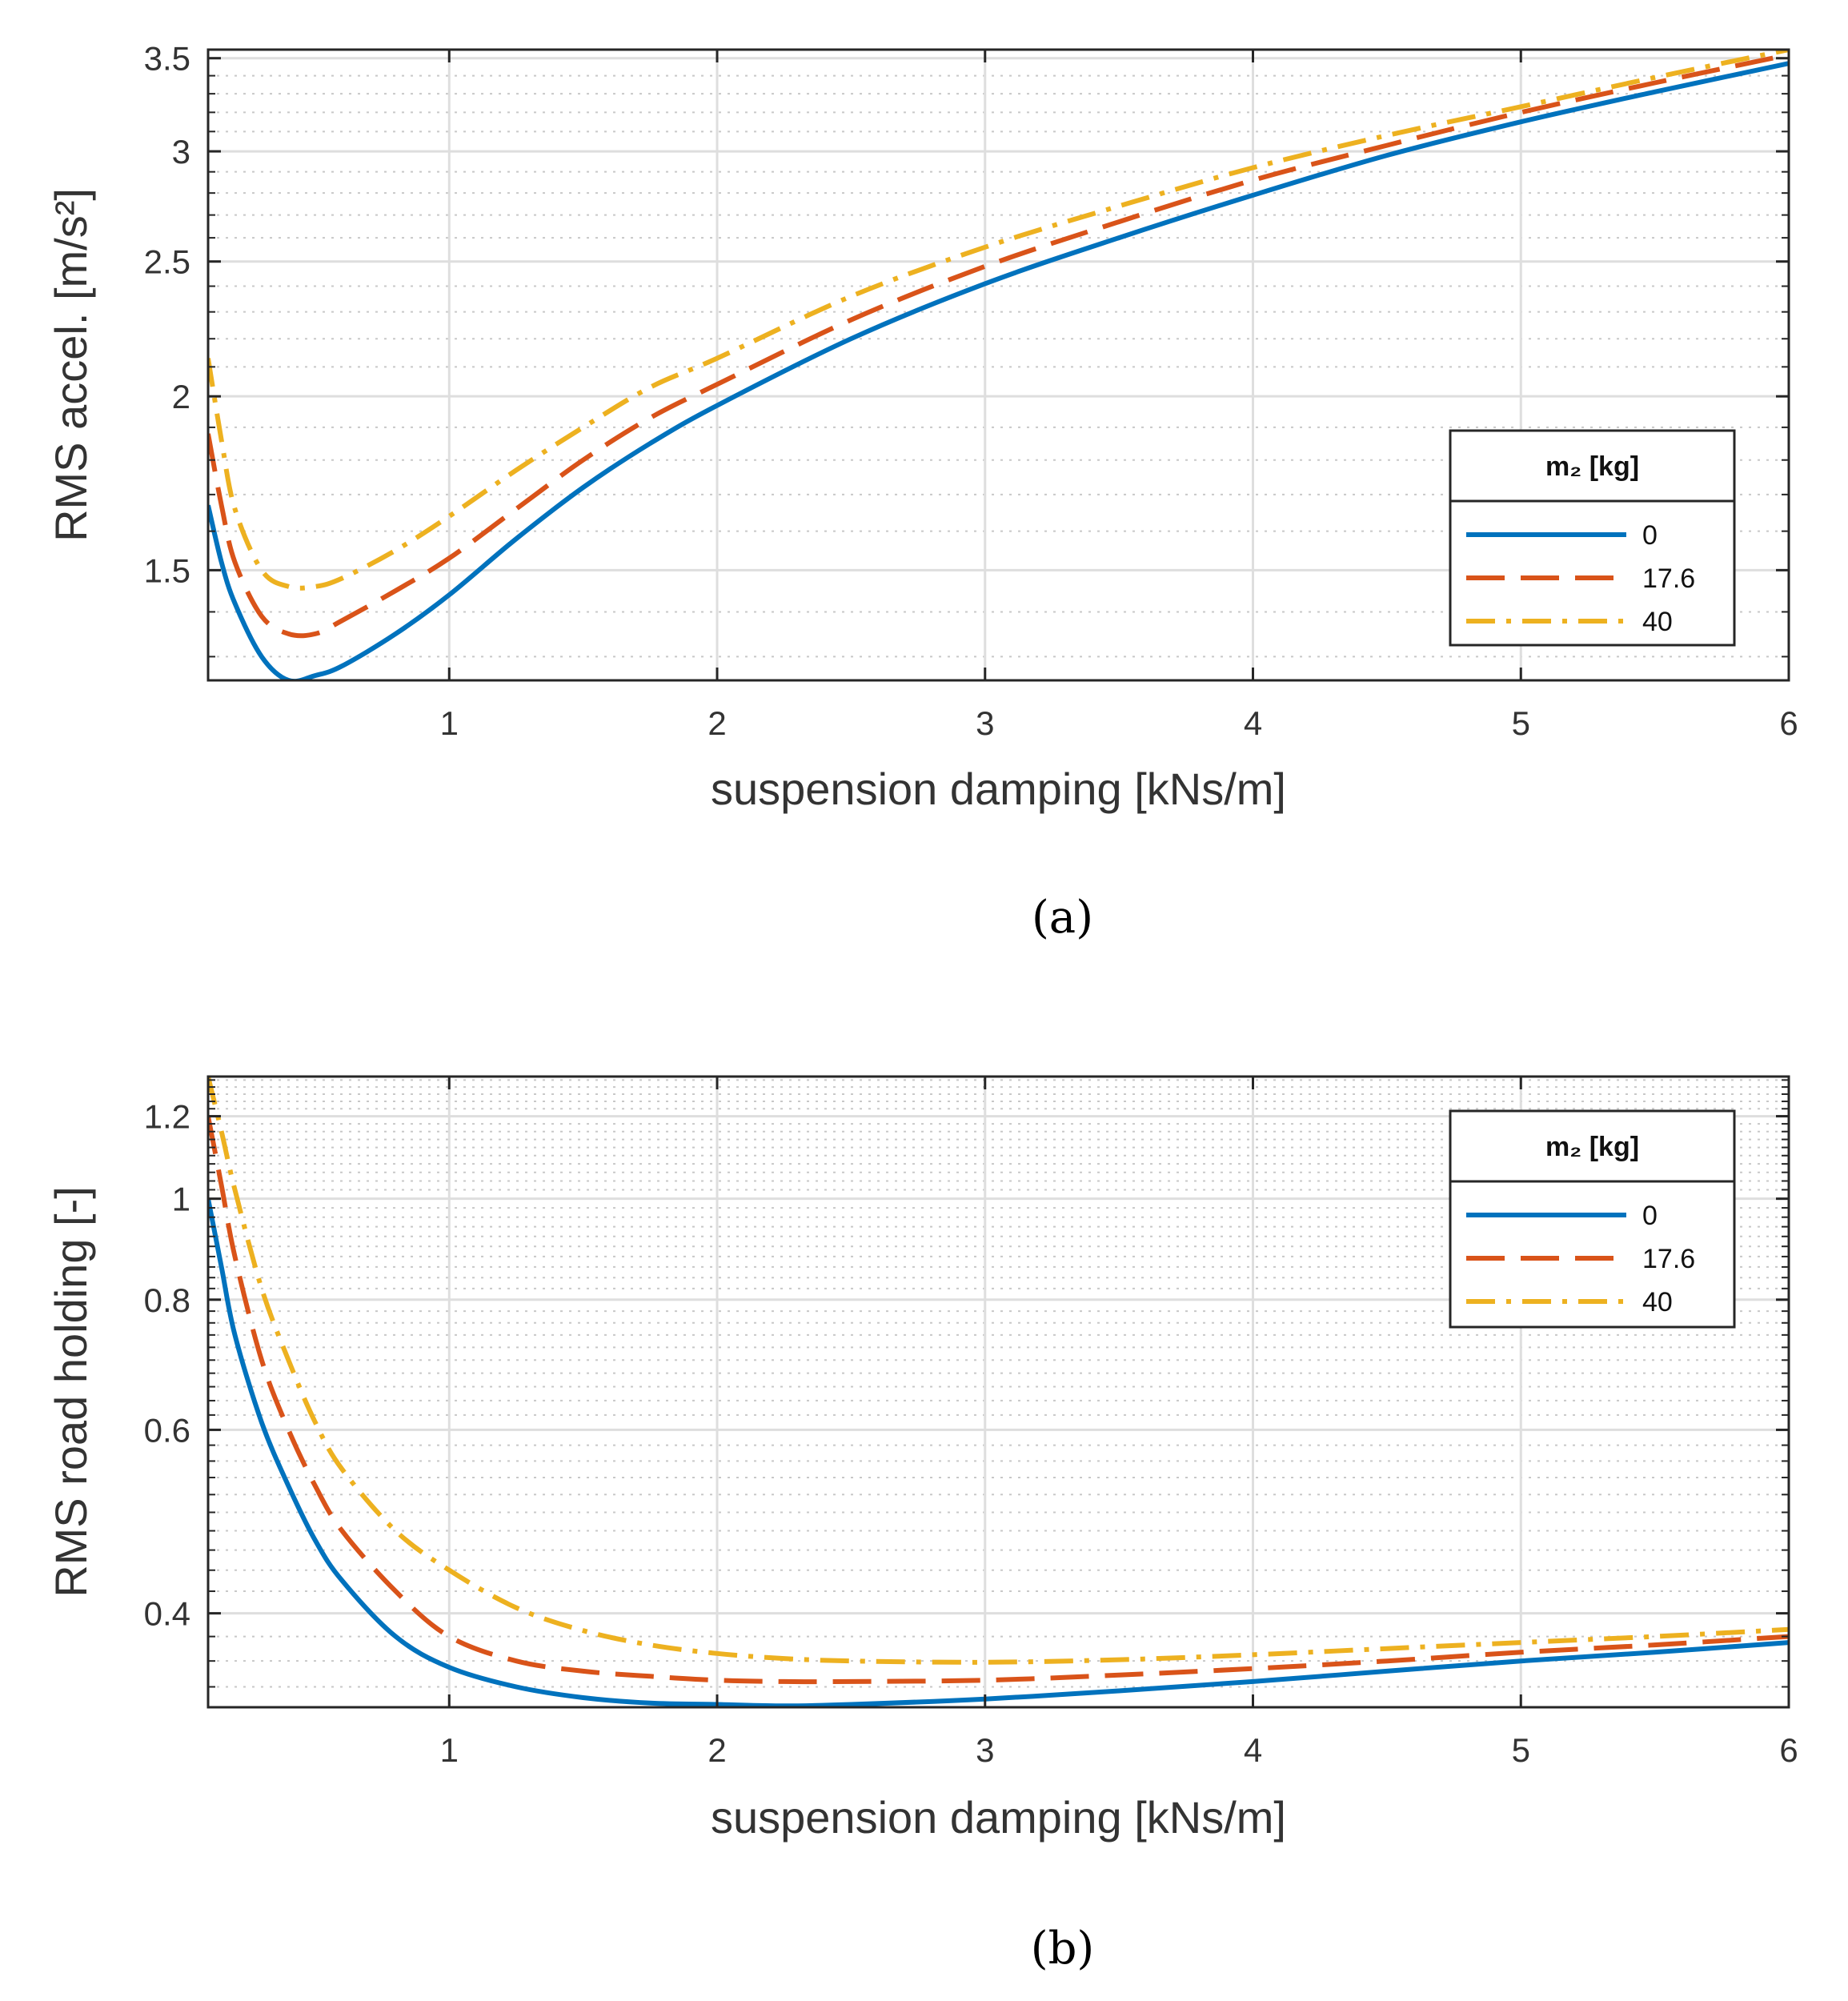 The height and width of the screenshot is (2001, 1848). Describe the element at coordinates (71, 1392) in the screenshot. I see `y-axis-label: RMS road holding [-]` at that location.